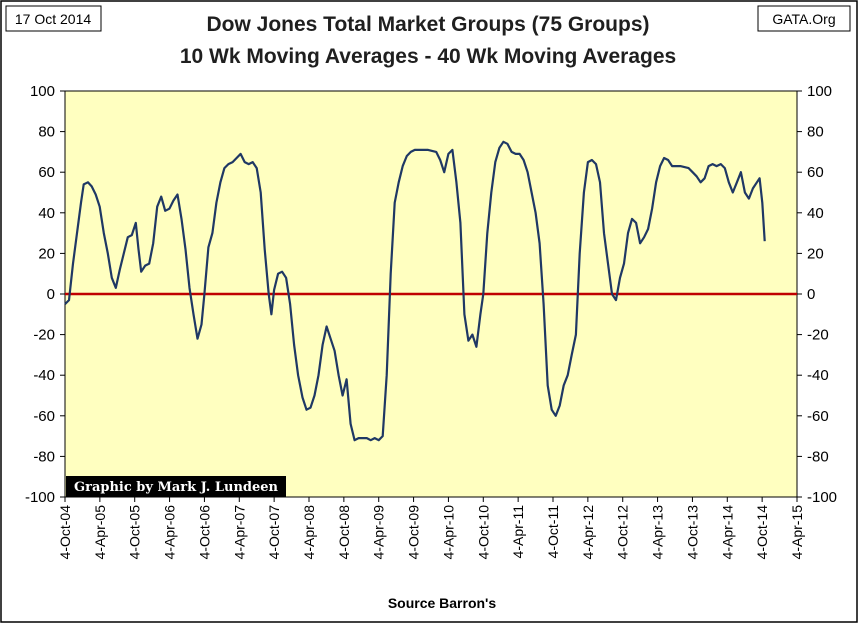 This screenshot has height=623, width=858. I want to click on x-tick-label: 4-Oct-09, so click(414, 532).